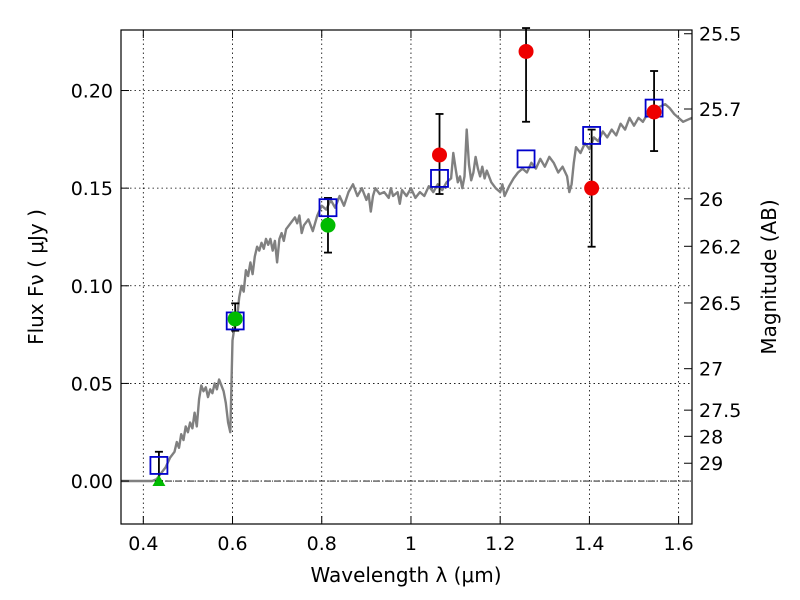 The height and width of the screenshot is (600, 800). Describe the element at coordinates (679, 544) in the screenshot. I see `x-tick-label: 1.6` at that location.